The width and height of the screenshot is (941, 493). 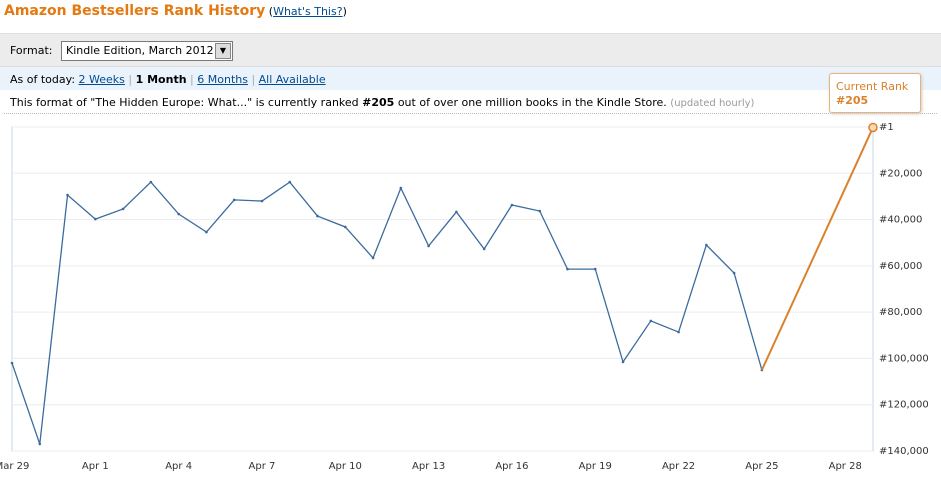 What do you see at coordinates (140, 50) in the screenshot?
I see `format-value: Kindle Edition, March 2012` at bounding box center [140, 50].